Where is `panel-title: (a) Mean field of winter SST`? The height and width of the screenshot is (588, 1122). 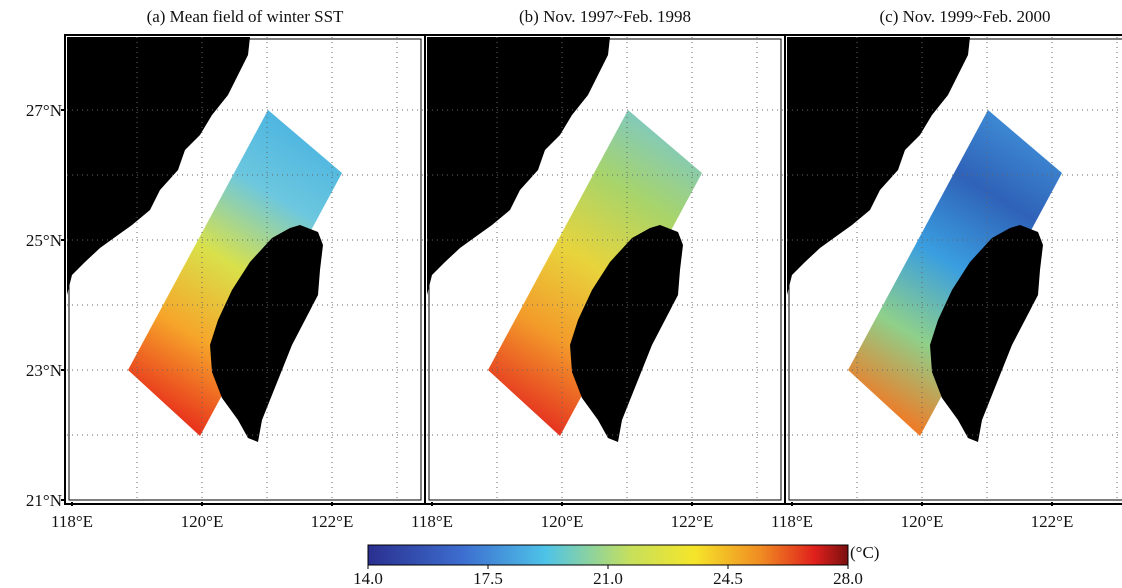 panel-title: (a) Mean field of winter SST is located at coordinates (245, 16).